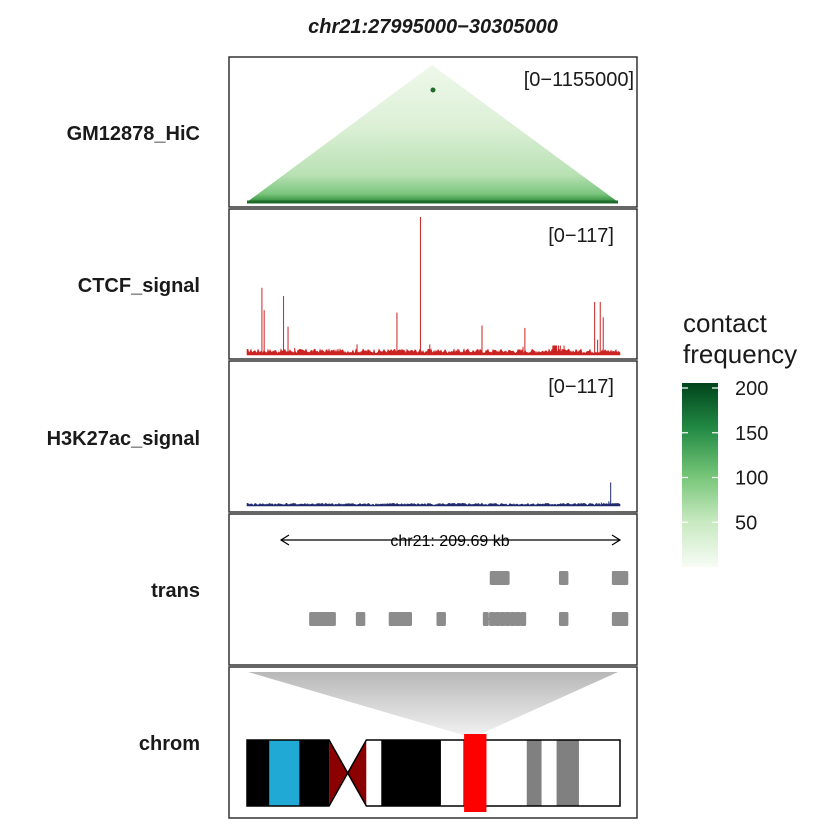  What do you see at coordinates (169, 744) in the screenshot?
I see `track-label-chrom: chrom` at bounding box center [169, 744].